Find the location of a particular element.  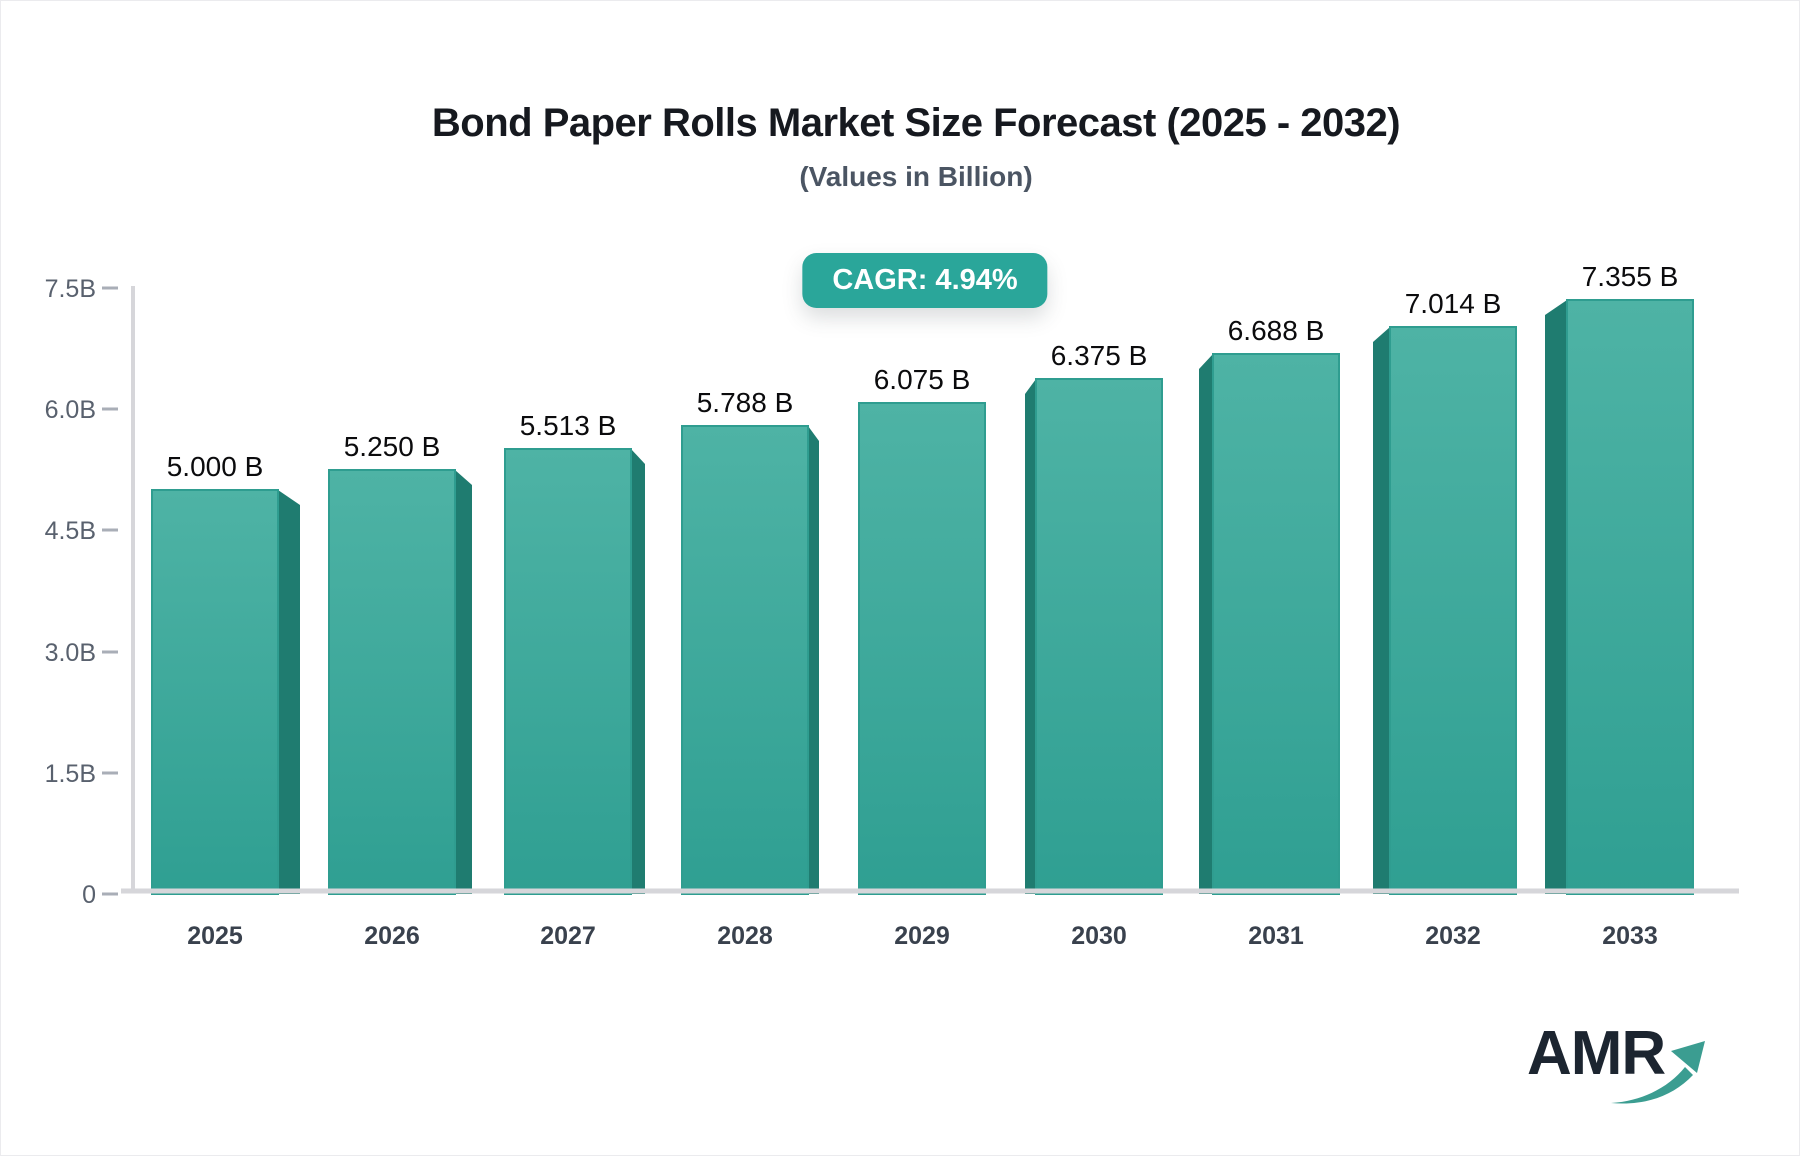

y-axis-tick-label: 3.0B is located at coordinates (70, 653).